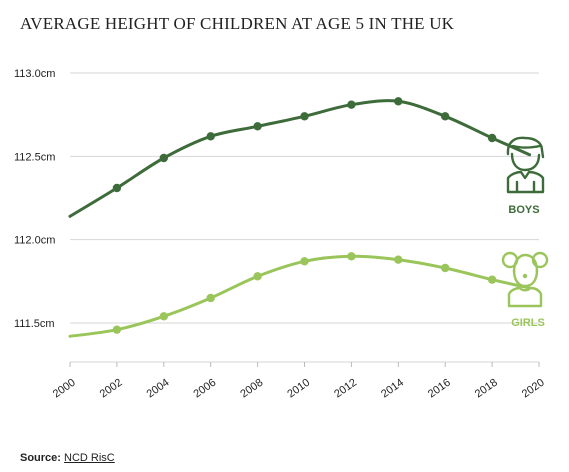  What do you see at coordinates (34, 324) in the screenshot?
I see `y-tick-label: 111.5cm` at bounding box center [34, 324].